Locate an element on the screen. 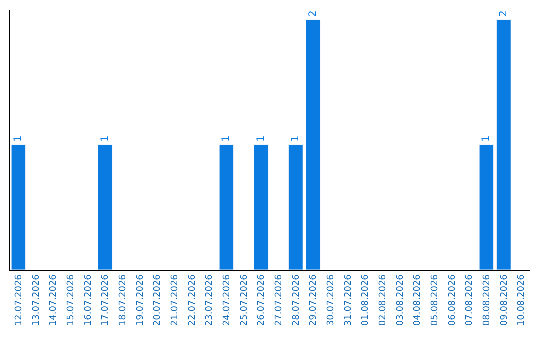 This screenshot has height=340, width=540. x-tick-label: 23.07.2026 is located at coordinates (210, 300).